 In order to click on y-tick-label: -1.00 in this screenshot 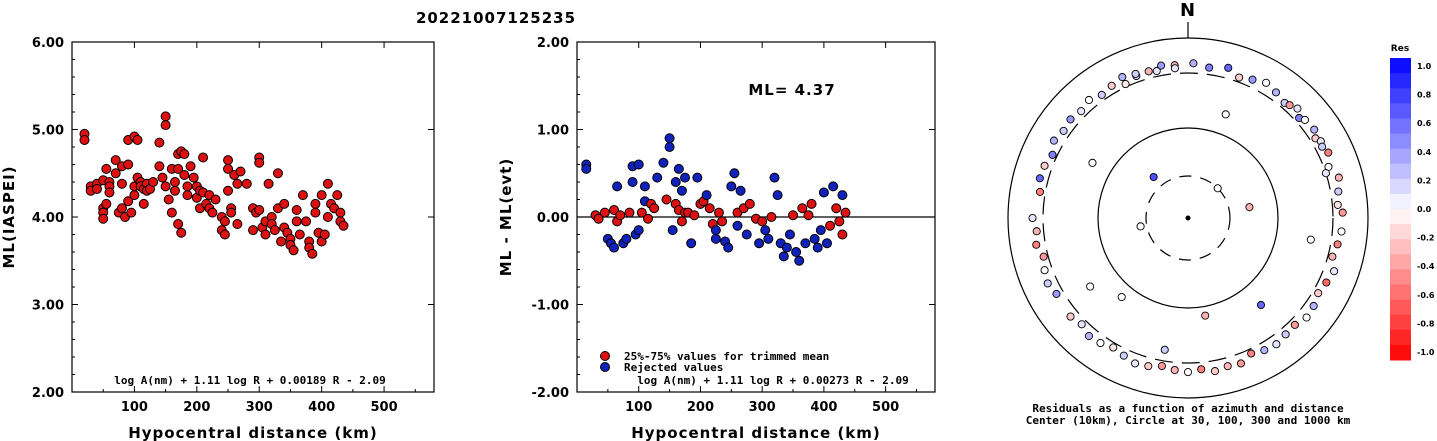, I will do `click(550, 306)`.